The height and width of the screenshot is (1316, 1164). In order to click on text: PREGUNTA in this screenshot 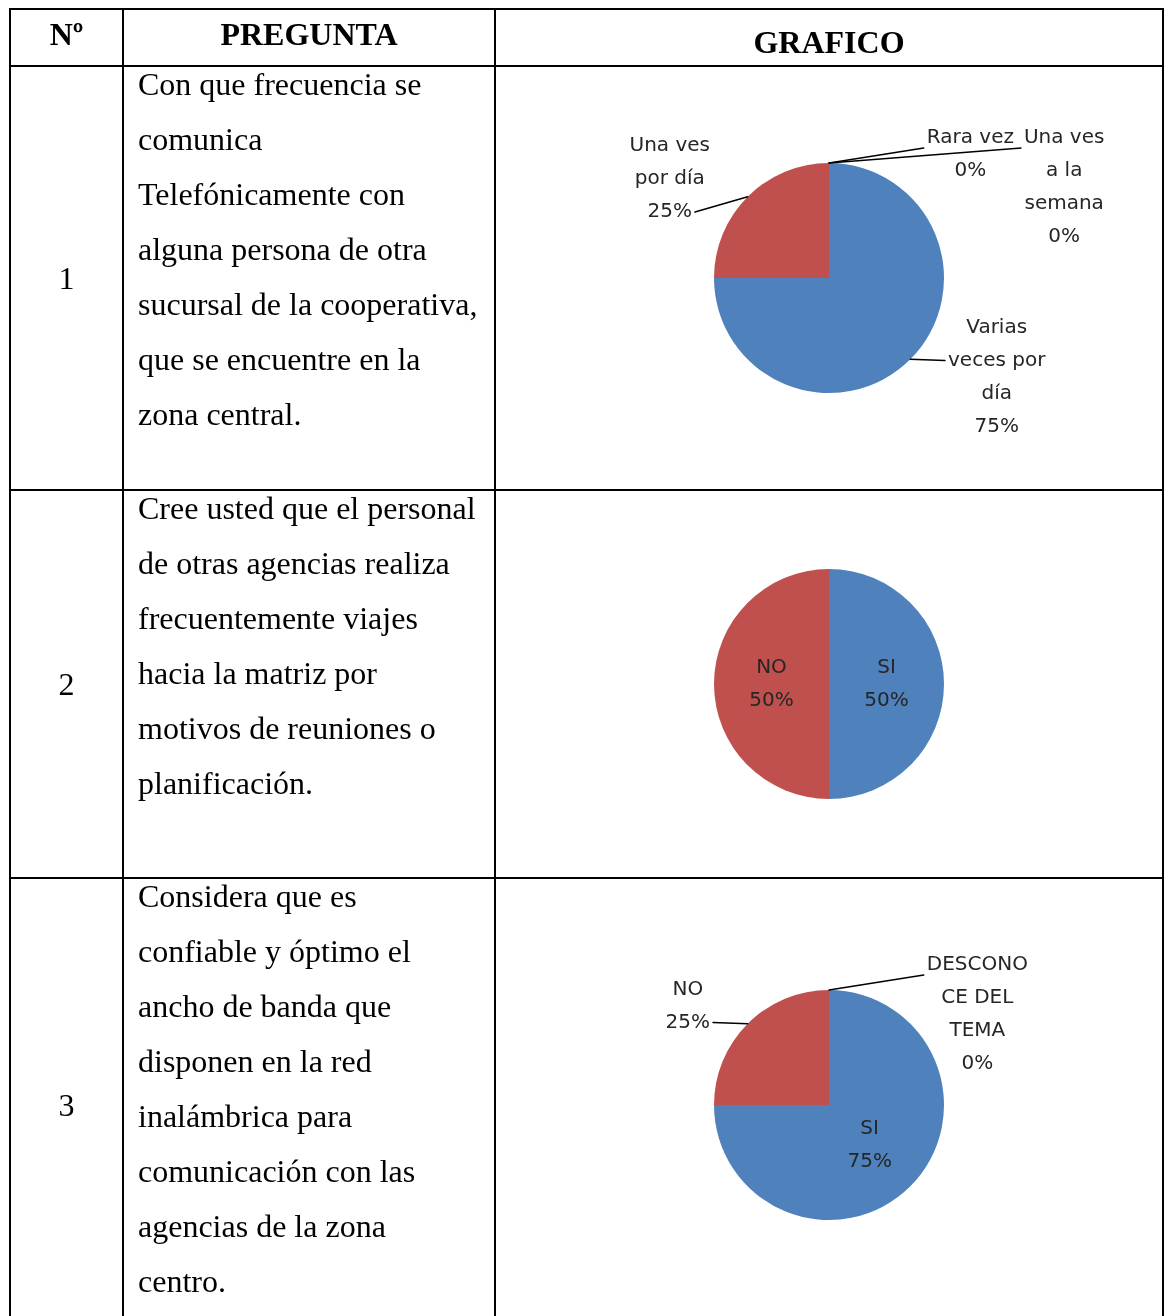, I will do `click(309, 34)`.